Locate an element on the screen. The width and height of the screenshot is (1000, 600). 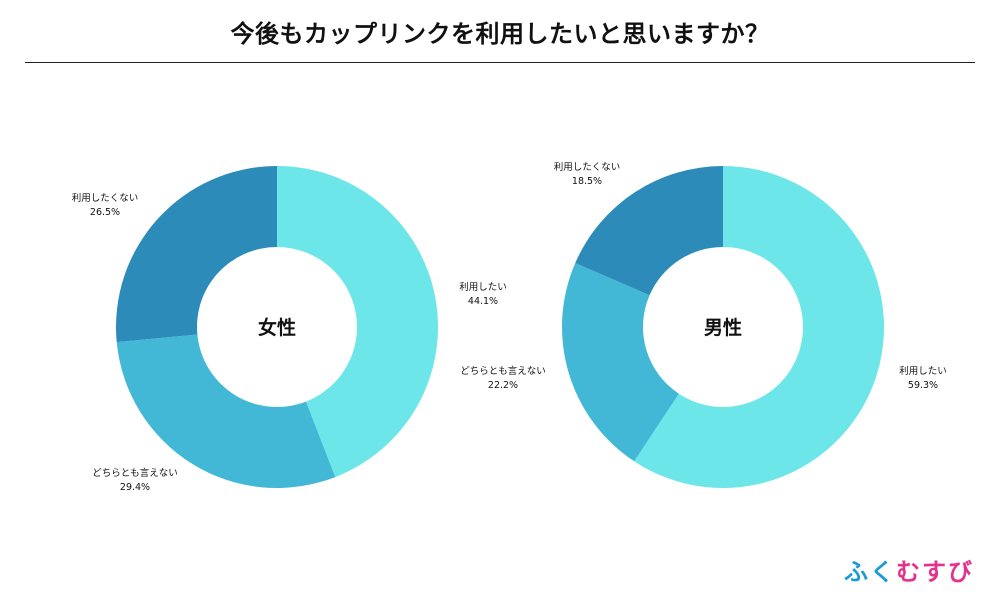
chart-title: 今後もカップリンクを利用したいと思いますか？ is located at coordinates (500, 34).